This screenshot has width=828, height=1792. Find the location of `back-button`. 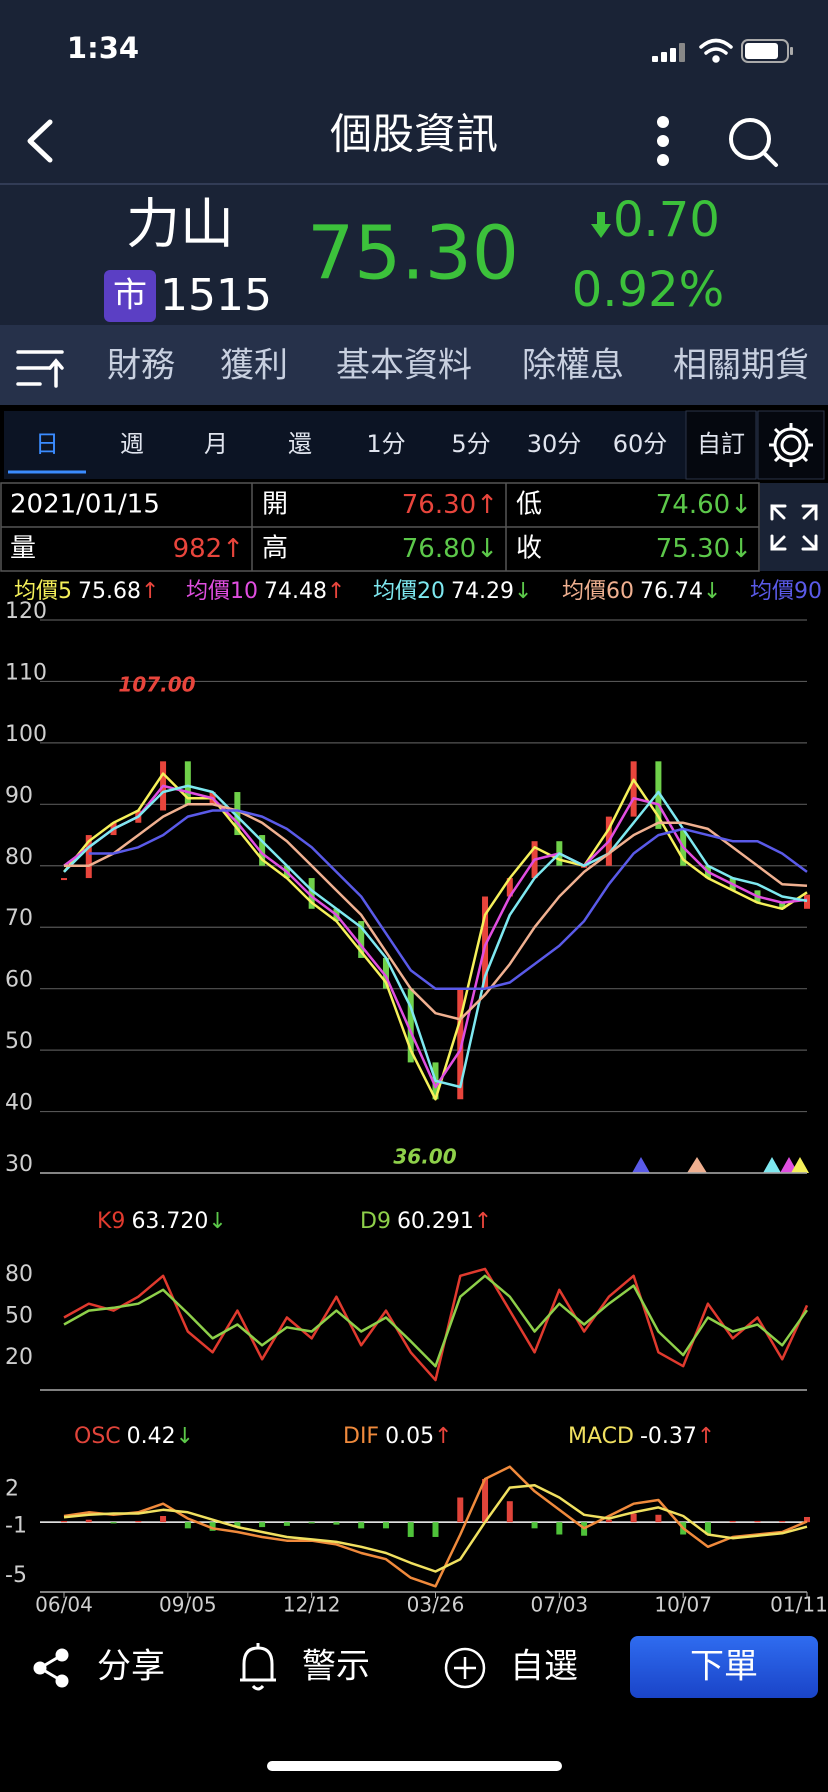

back-button is located at coordinates (40, 141).